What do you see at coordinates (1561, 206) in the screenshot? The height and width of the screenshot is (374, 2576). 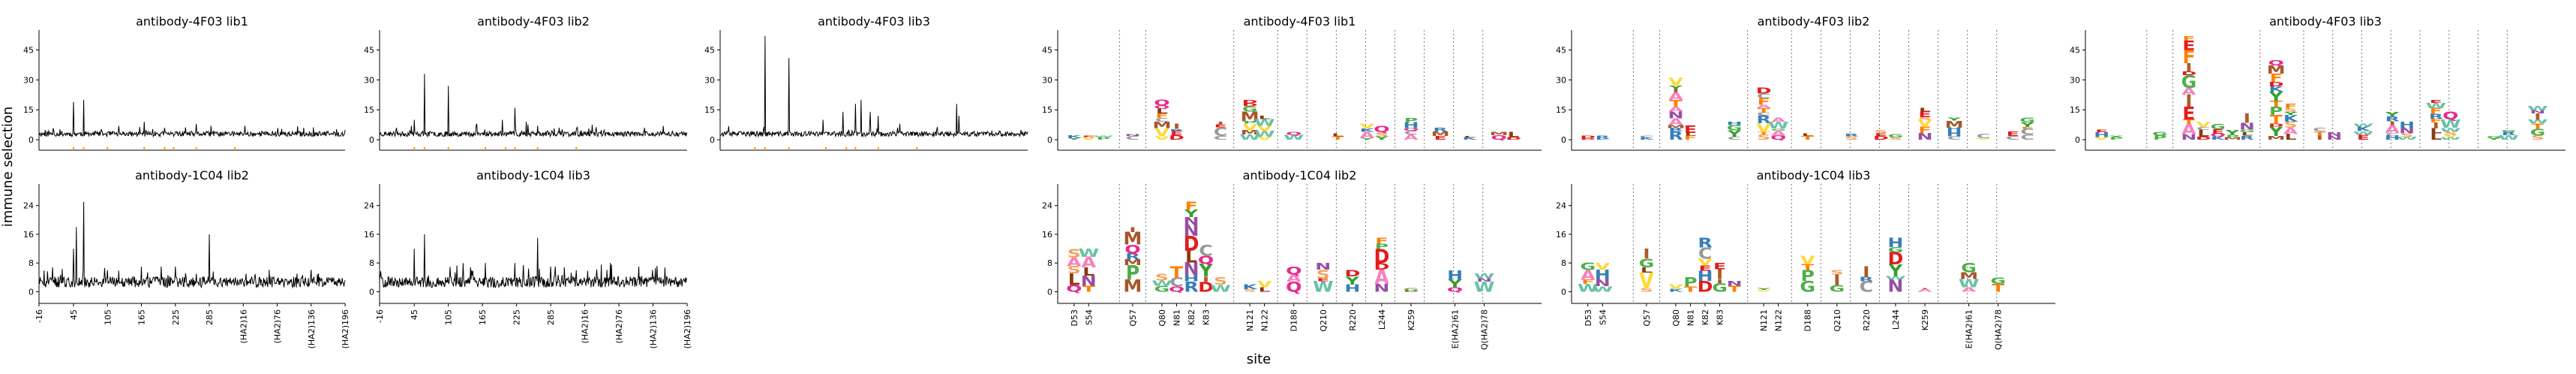 I see `y-tick-label: 24` at bounding box center [1561, 206].